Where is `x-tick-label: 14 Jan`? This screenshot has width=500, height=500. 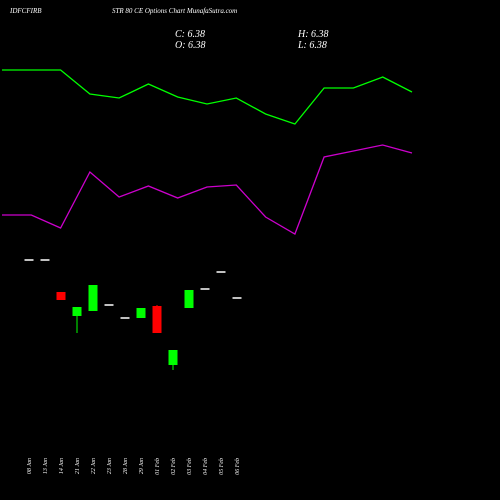 x-tick-label: 14 Jan is located at coordinates (61, 466).